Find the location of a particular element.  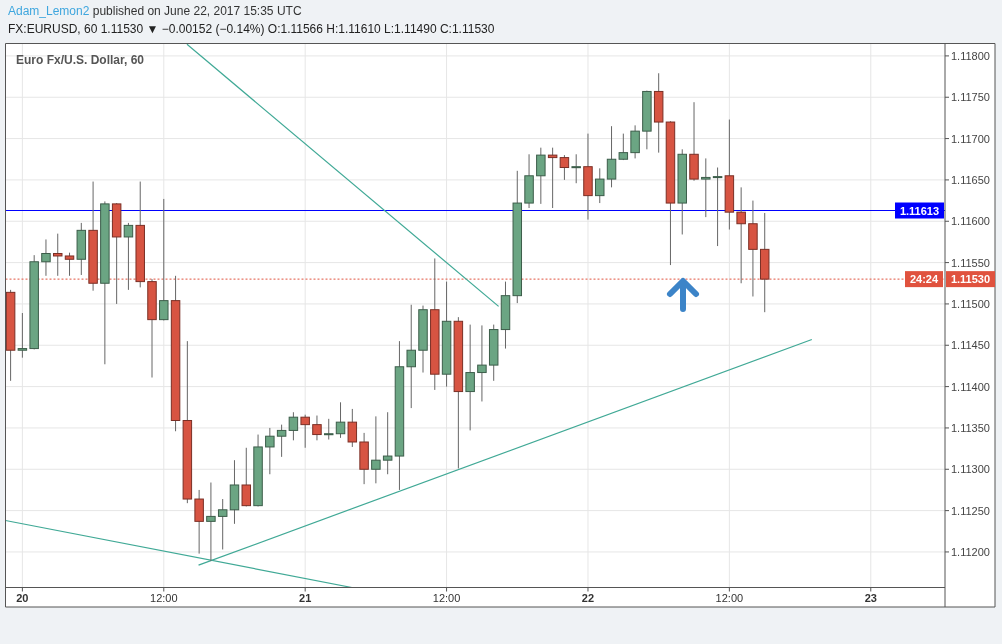

y-tick-label: 1.11400 is located at coordinates (970, 386).